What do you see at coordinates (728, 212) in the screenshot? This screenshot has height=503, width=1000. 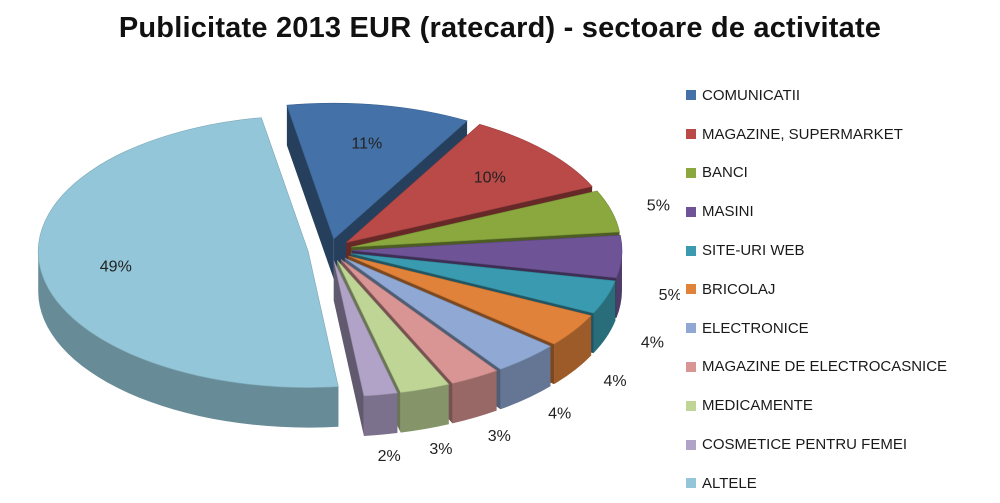 I see `legend-label: MASINI` at bounding box center [728, 212].